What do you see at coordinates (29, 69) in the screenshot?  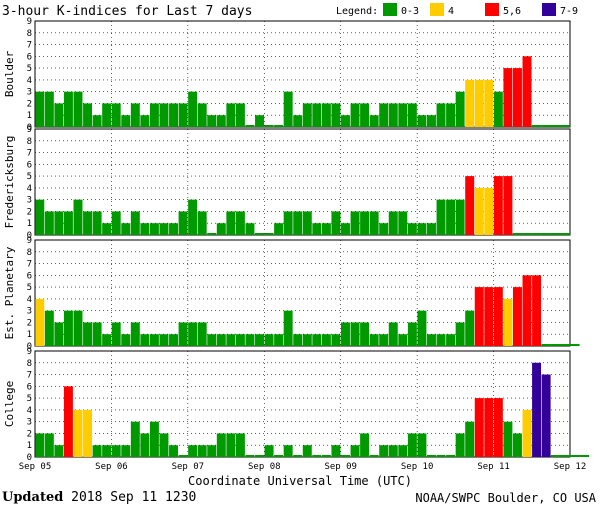 I see `y-tick-label: 5` at bounding box center [29, 69].